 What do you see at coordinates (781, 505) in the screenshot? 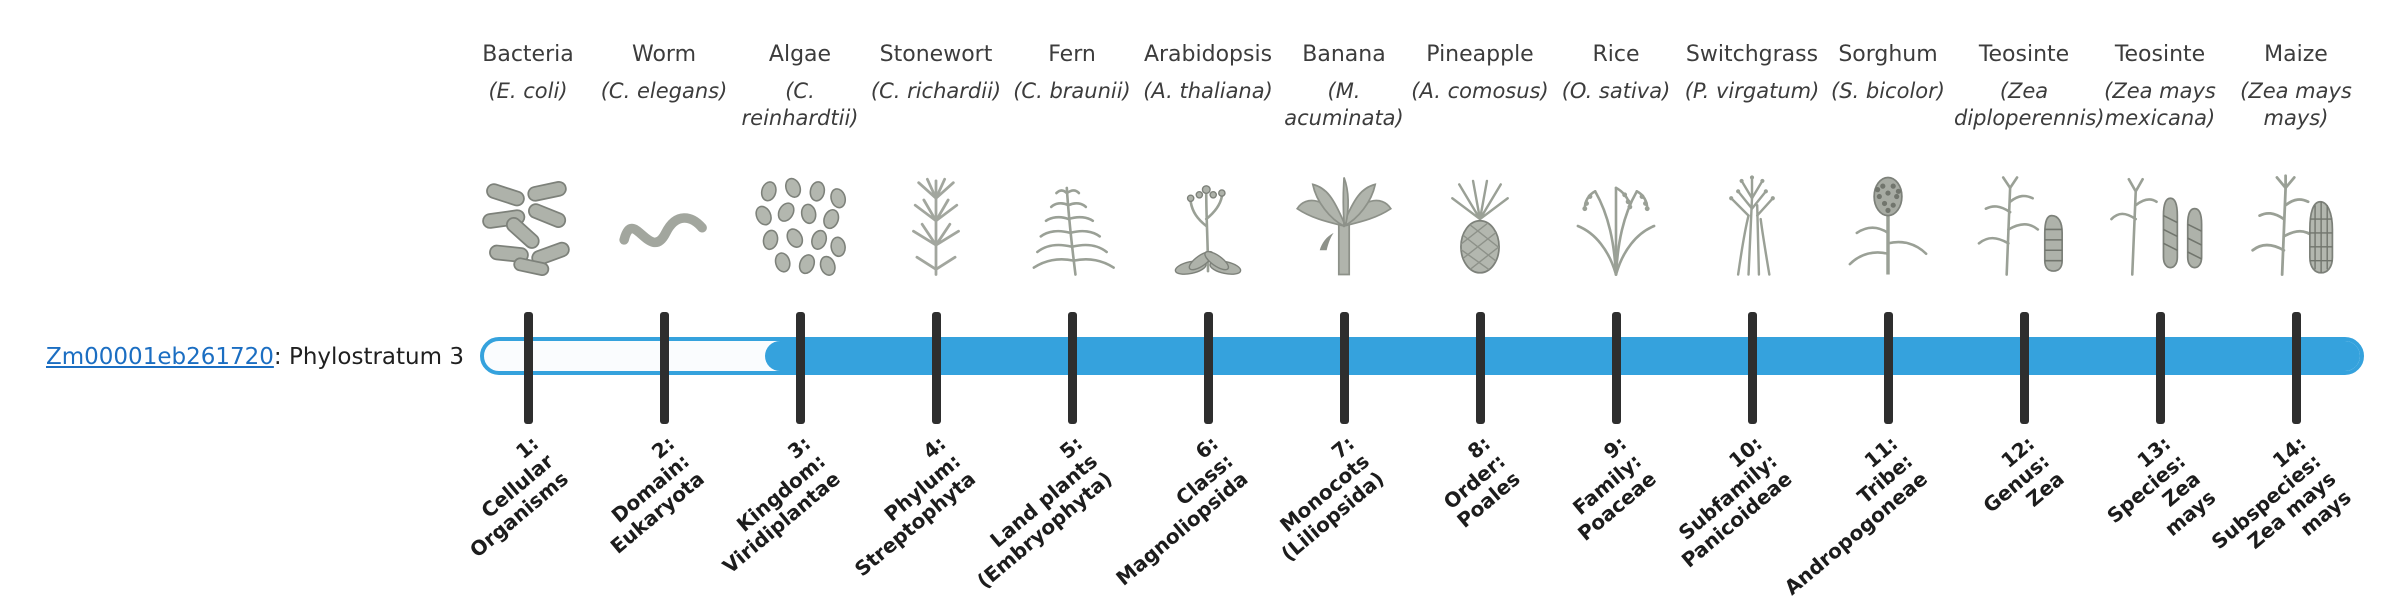
I see `phylostratum-label: 3: Kingdom: Viridiplantae` at bounding box center [781, 505].